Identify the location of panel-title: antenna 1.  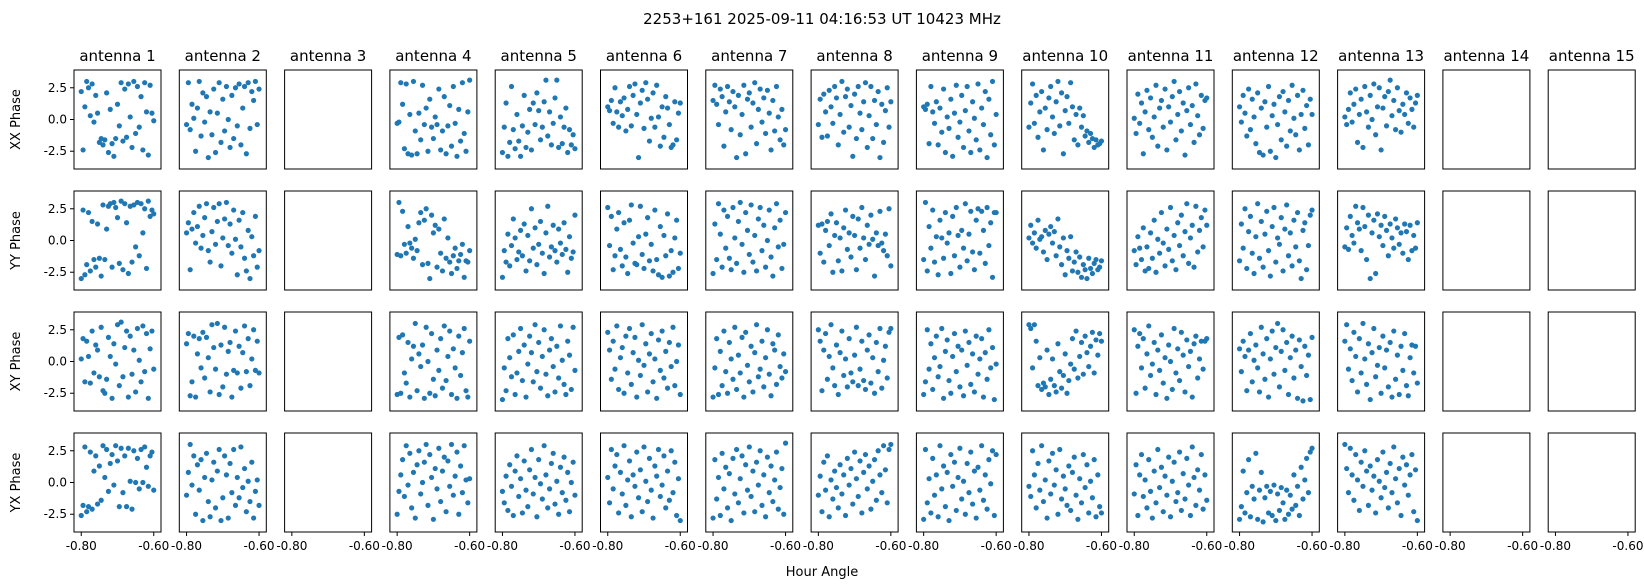
(117, 56).